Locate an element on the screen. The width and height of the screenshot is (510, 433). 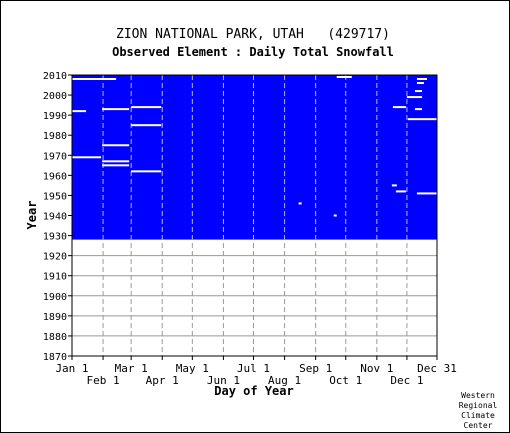
chart-title: ZION NATIONAL PARK, UTAH (429717) is located at coordinates (253, 34).